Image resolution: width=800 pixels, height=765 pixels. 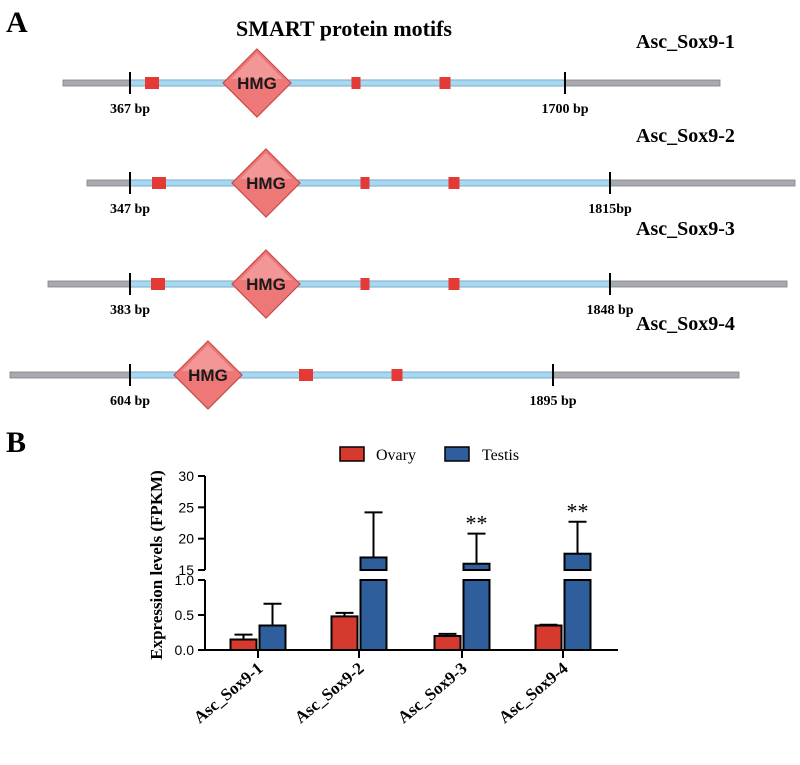 What do you see at coordinates (500, 455) in the screenshot?
I see `legend-label-testis: Testis` at bounding box center [500, 455].